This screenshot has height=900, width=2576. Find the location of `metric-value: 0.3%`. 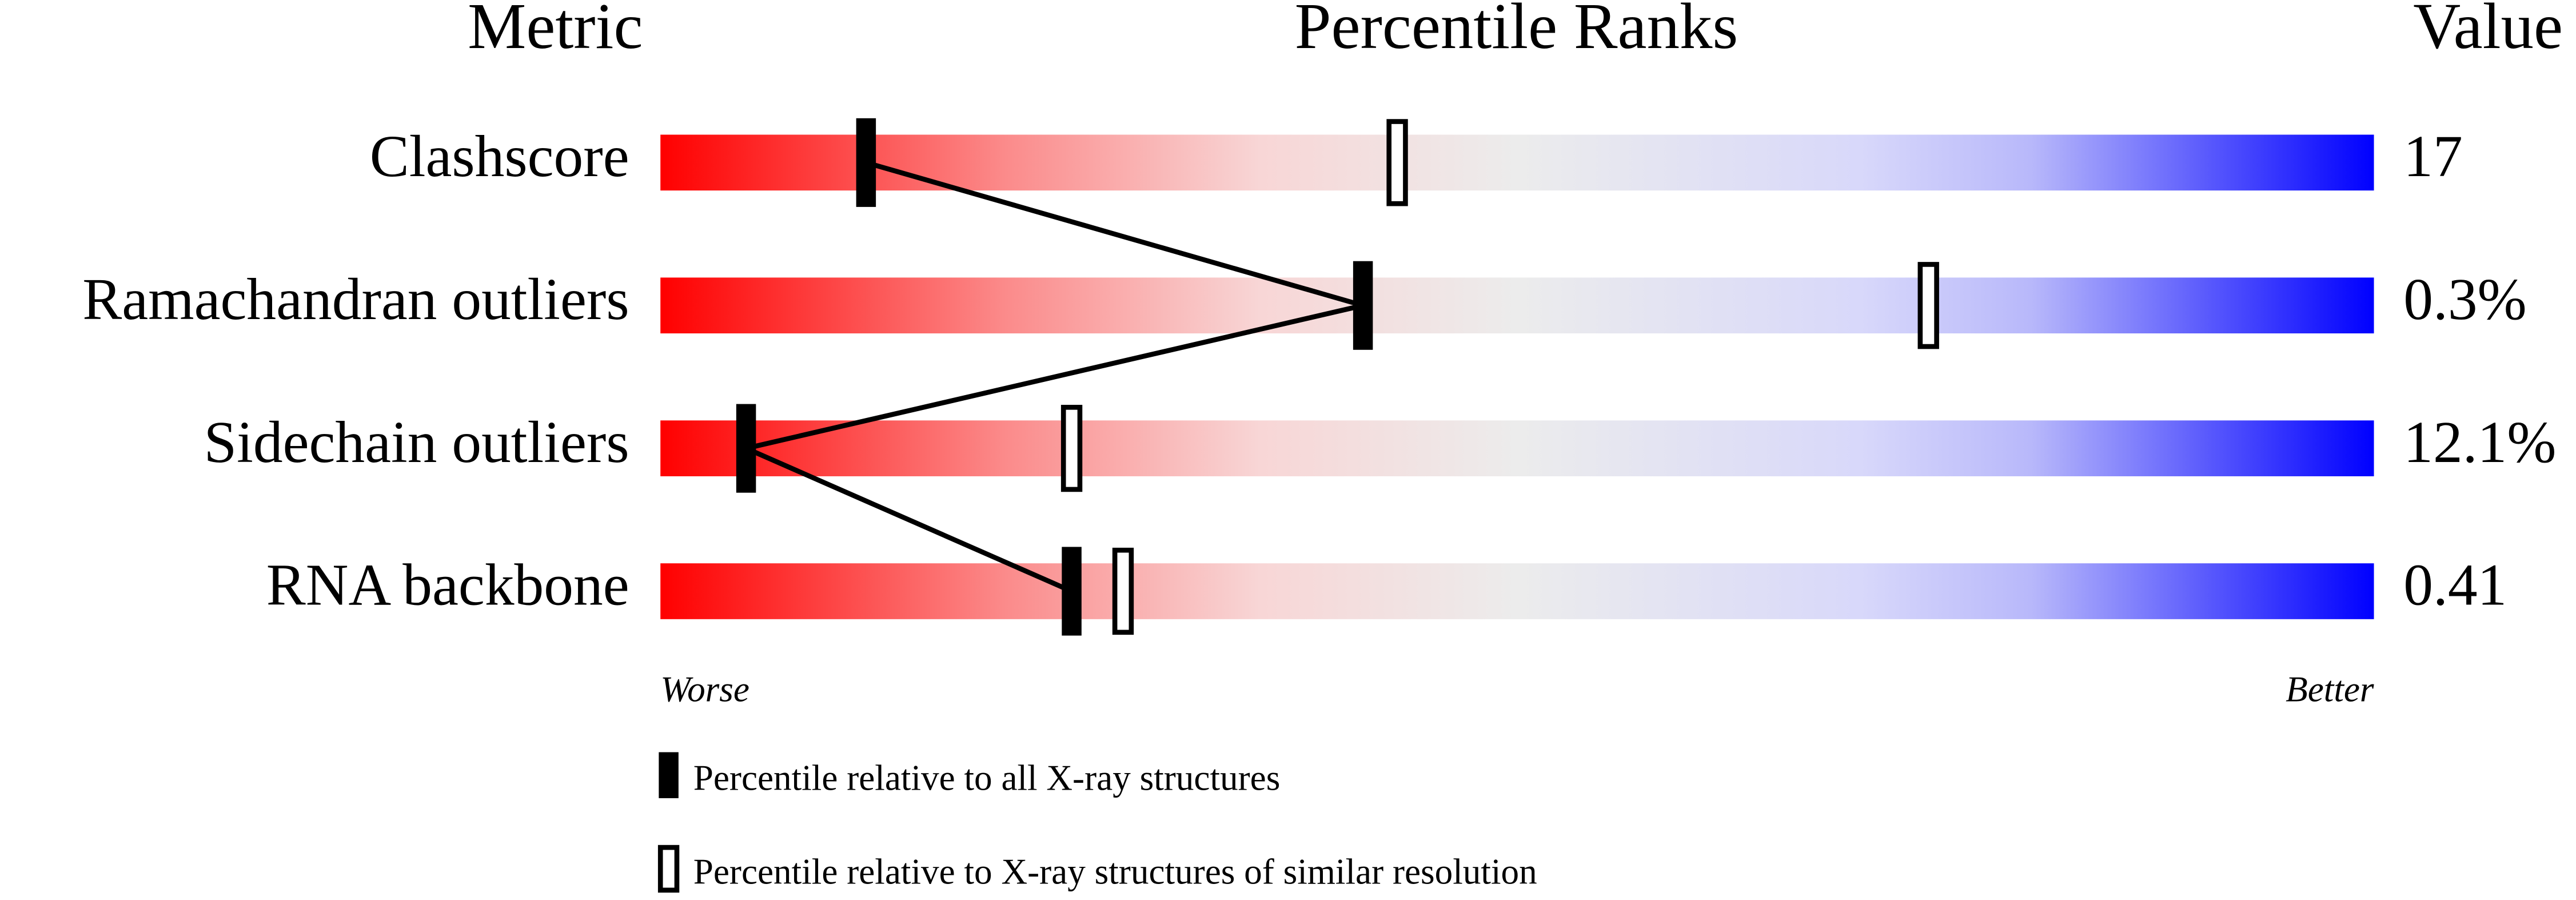

metric-value: 0.3% is located at coordinates (2464, 299).